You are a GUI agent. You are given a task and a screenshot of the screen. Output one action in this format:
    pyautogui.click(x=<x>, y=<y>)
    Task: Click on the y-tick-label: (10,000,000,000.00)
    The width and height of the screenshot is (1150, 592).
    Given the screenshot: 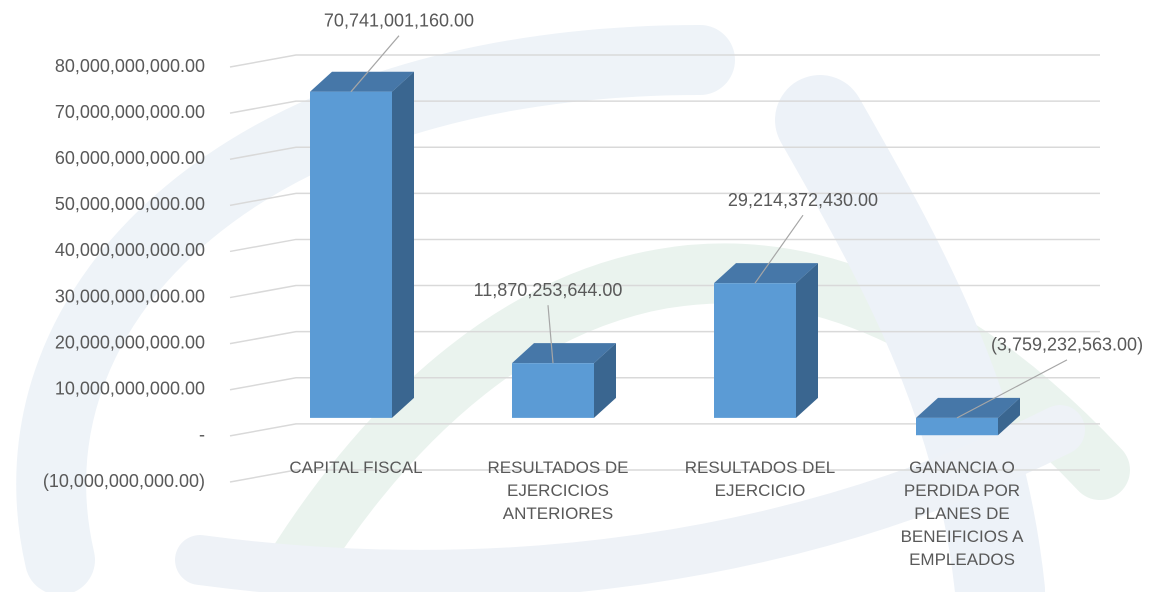 What is the action you would take?
    pyautogui.click(x=124, y=481)
    